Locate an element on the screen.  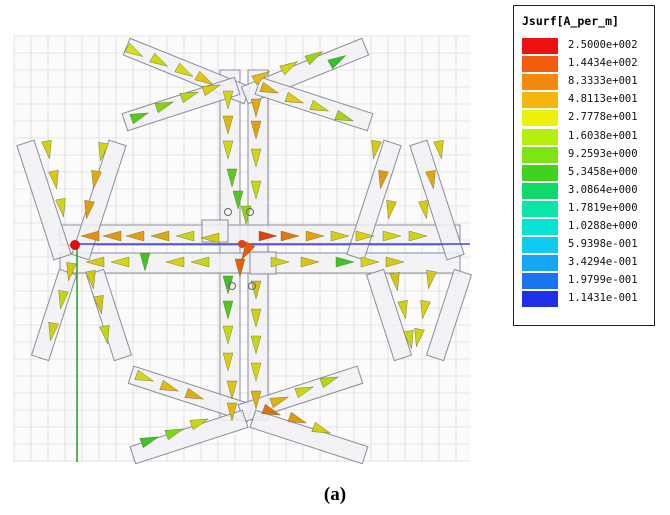
legend-tick-label: 1.1431e-001 is located at coordinates (603, 298).